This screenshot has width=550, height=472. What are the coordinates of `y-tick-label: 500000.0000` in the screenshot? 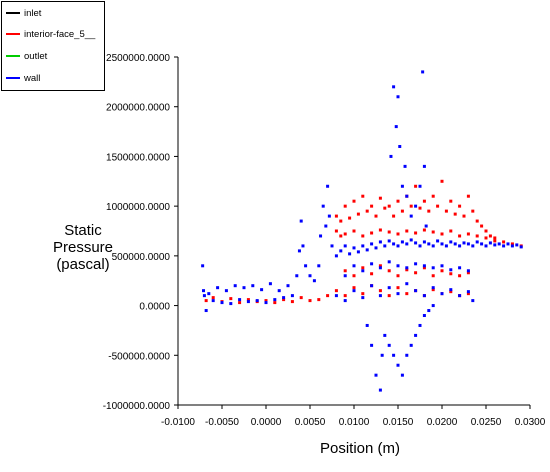 It's located at (141, 257).